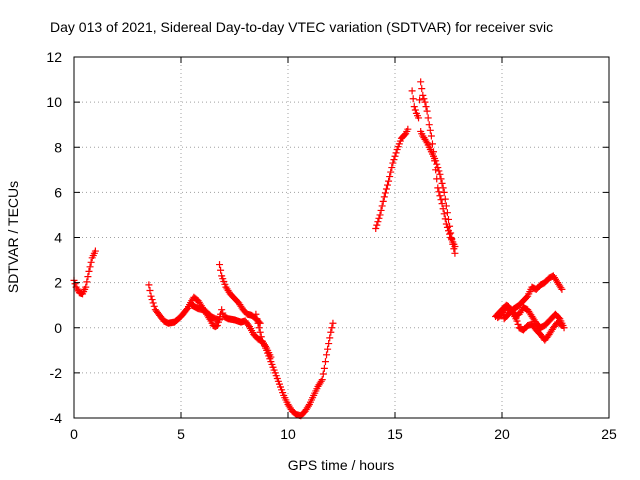  What do you see at coordinates (58, 147) in the screenshot?
I see `y-tick-label: 8` at bounding box center [58, 147].